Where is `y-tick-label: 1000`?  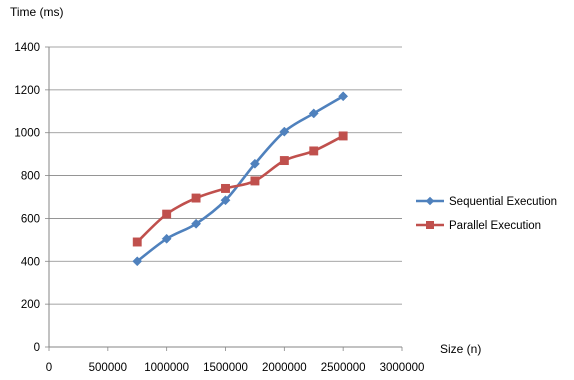
y-tick-label: 1000 is located at coordinates (27, 134).